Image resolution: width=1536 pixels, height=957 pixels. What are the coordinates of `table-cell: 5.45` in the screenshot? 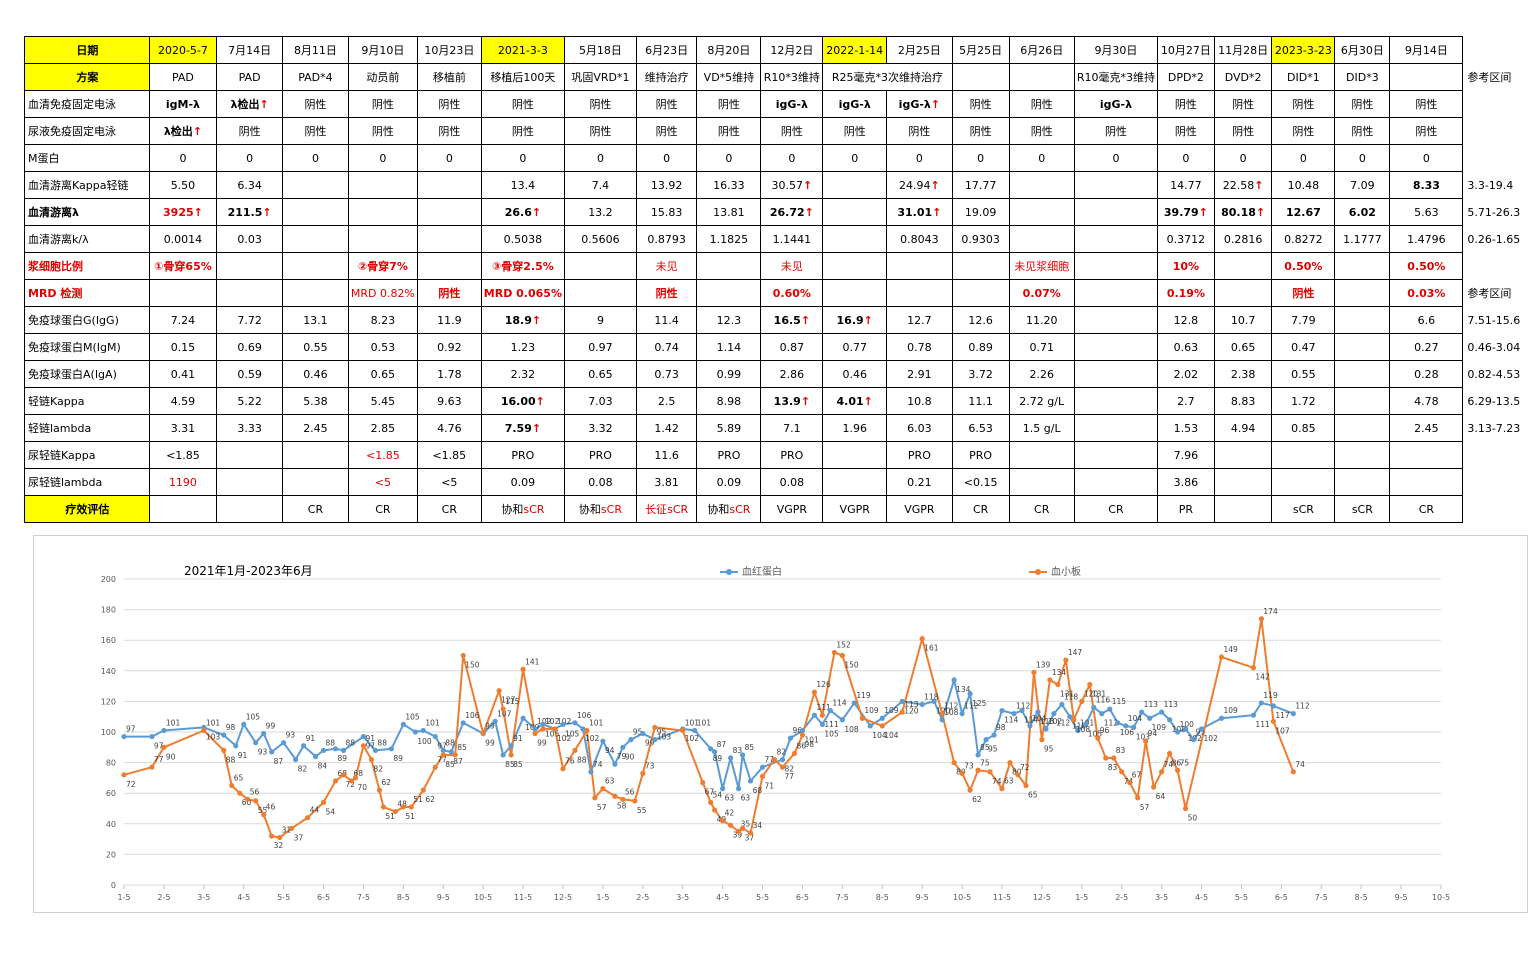 It's located at (382, 401).